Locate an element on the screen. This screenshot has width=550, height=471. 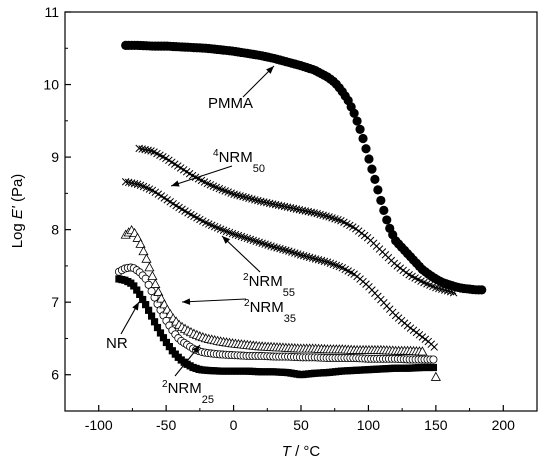
annotation-pmma: PMMA is located at coordinates (230, 103).